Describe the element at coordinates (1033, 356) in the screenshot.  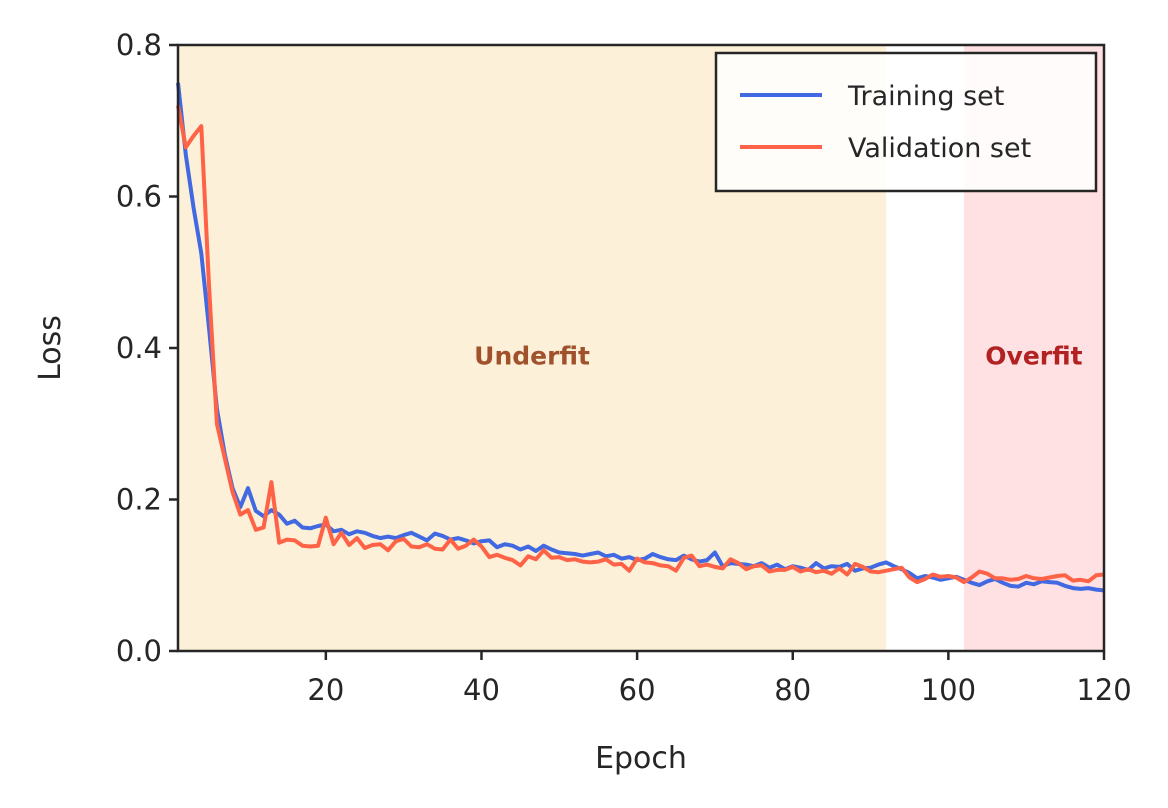
I see `region-label-overfit: Overfit` at that location.